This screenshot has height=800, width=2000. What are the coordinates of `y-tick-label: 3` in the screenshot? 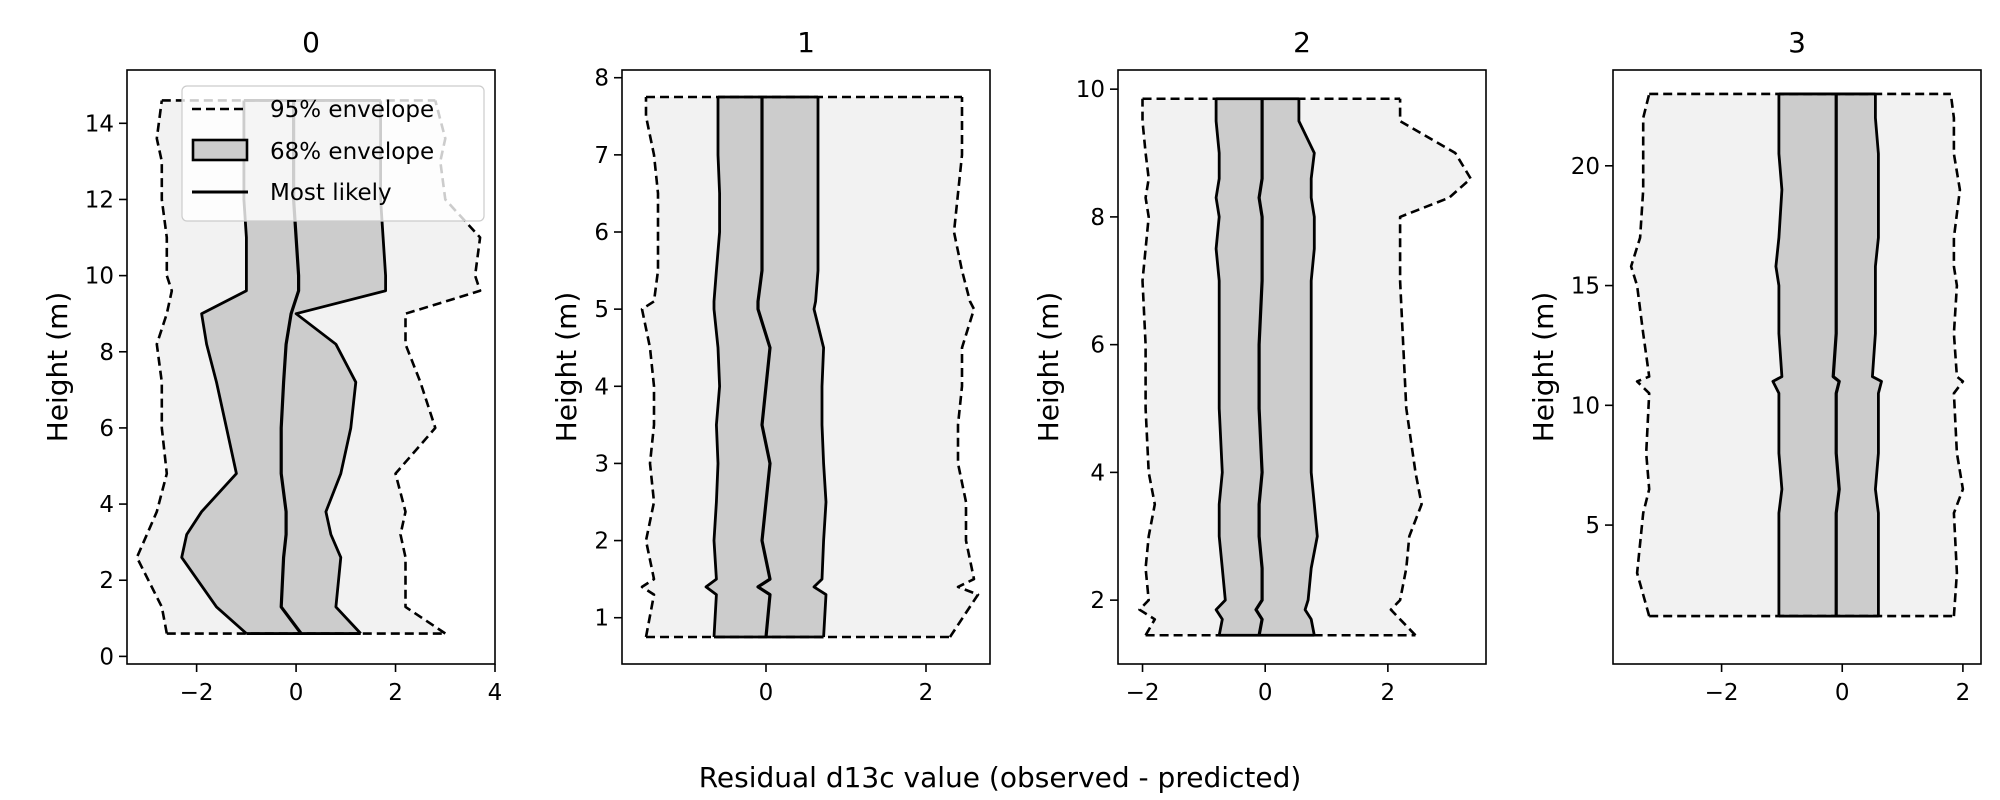 It's located at (601, 464).